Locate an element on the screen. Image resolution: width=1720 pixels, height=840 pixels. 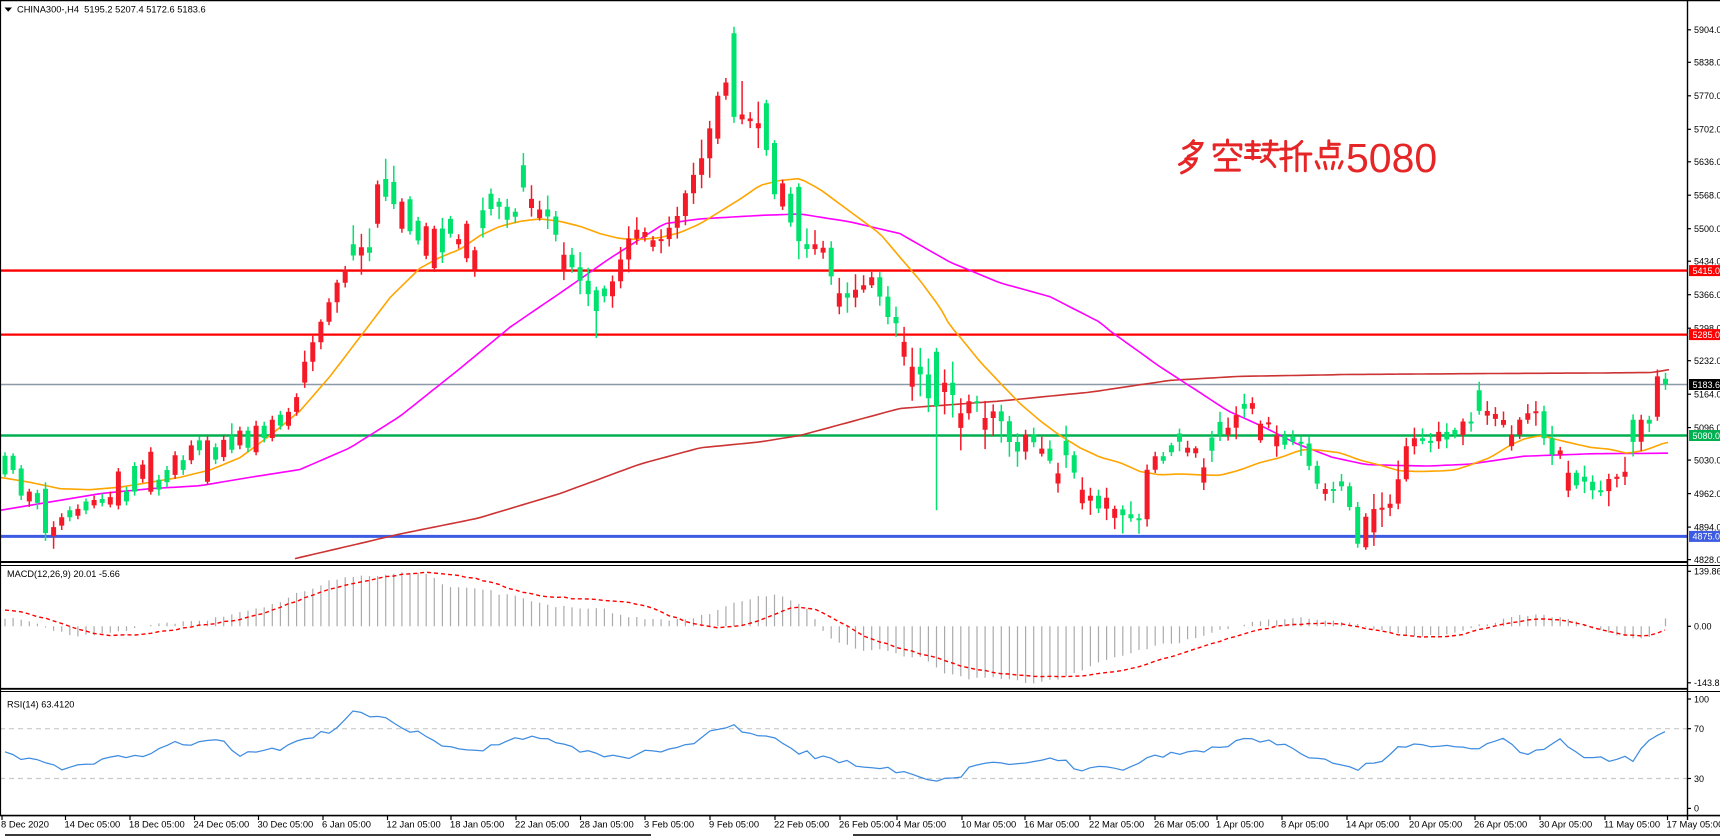
svg-text: 0.00 is located at coordinates (1703, 627).